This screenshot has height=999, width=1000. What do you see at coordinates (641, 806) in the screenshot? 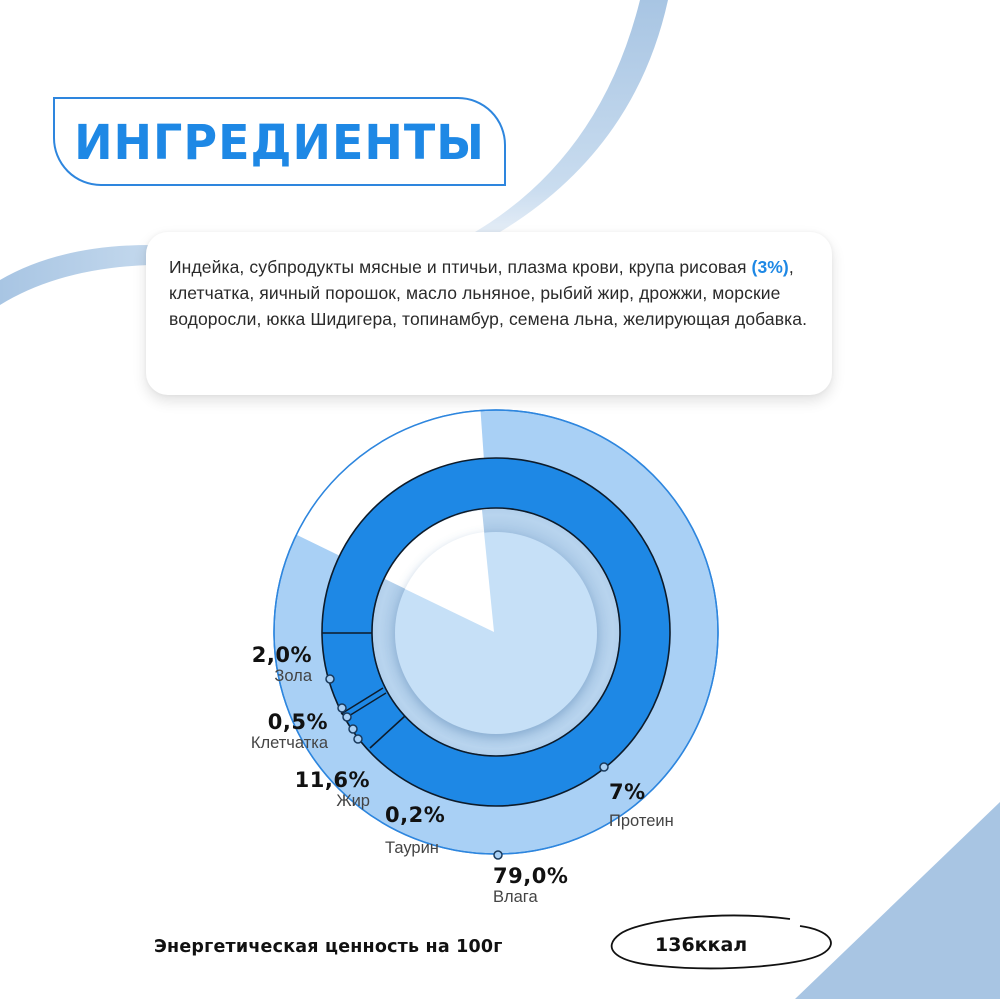
I see `label-protein: 7% Протеин` at bounding box center [641, 806].